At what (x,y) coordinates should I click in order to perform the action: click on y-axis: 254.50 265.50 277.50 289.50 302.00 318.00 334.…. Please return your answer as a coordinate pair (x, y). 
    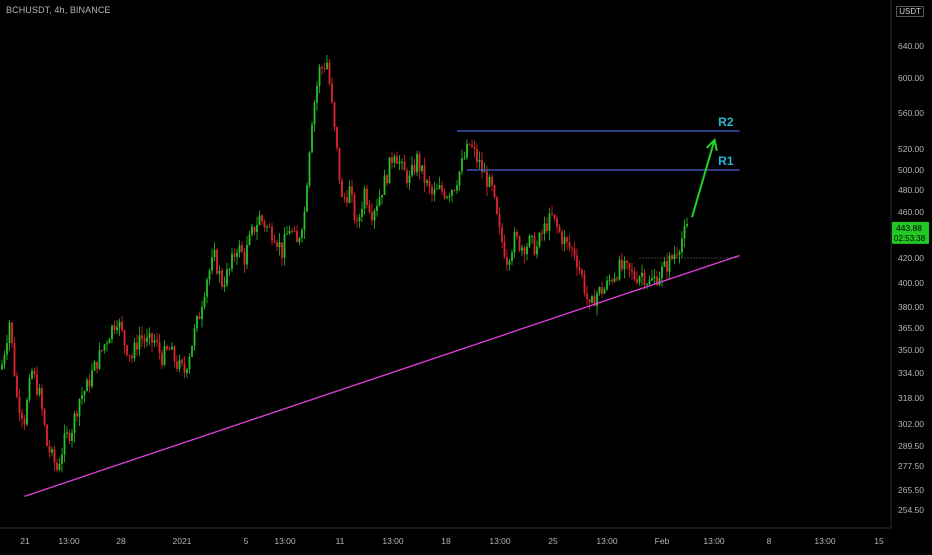
    Looking at the image, I should click on (911, 278).